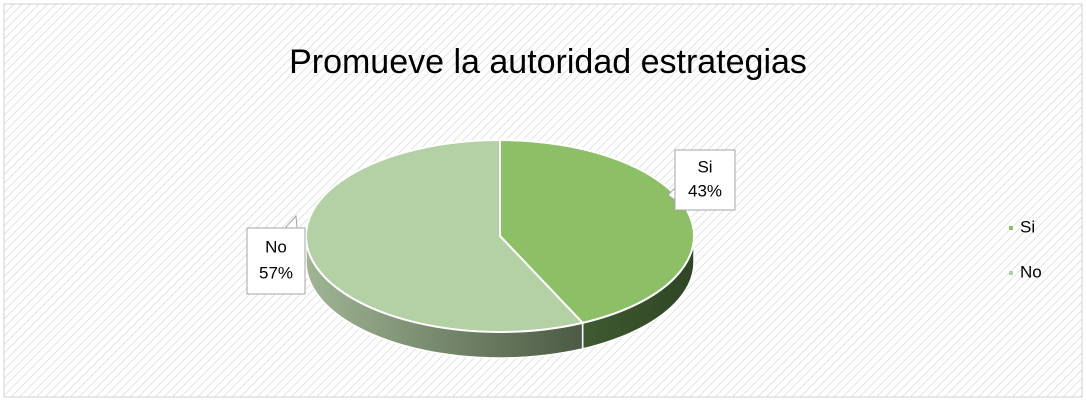  What do you see at coordinates (276, 273) in the screenshot?
I see `label-value: 57%` at bounding box center [276, 273].